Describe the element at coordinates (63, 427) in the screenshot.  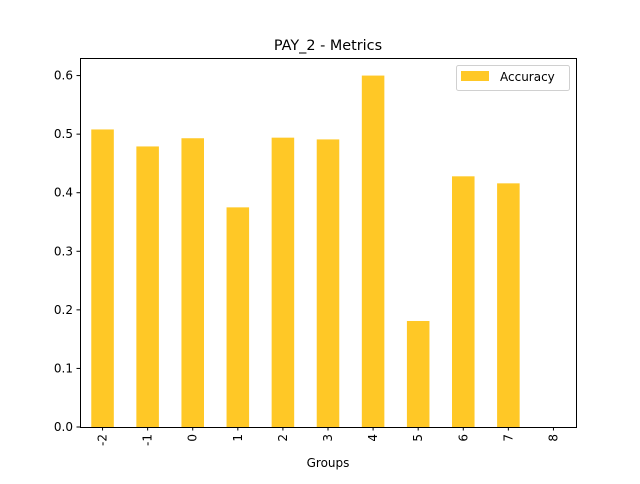
I see `y-tick-label: 0.0` at that location.